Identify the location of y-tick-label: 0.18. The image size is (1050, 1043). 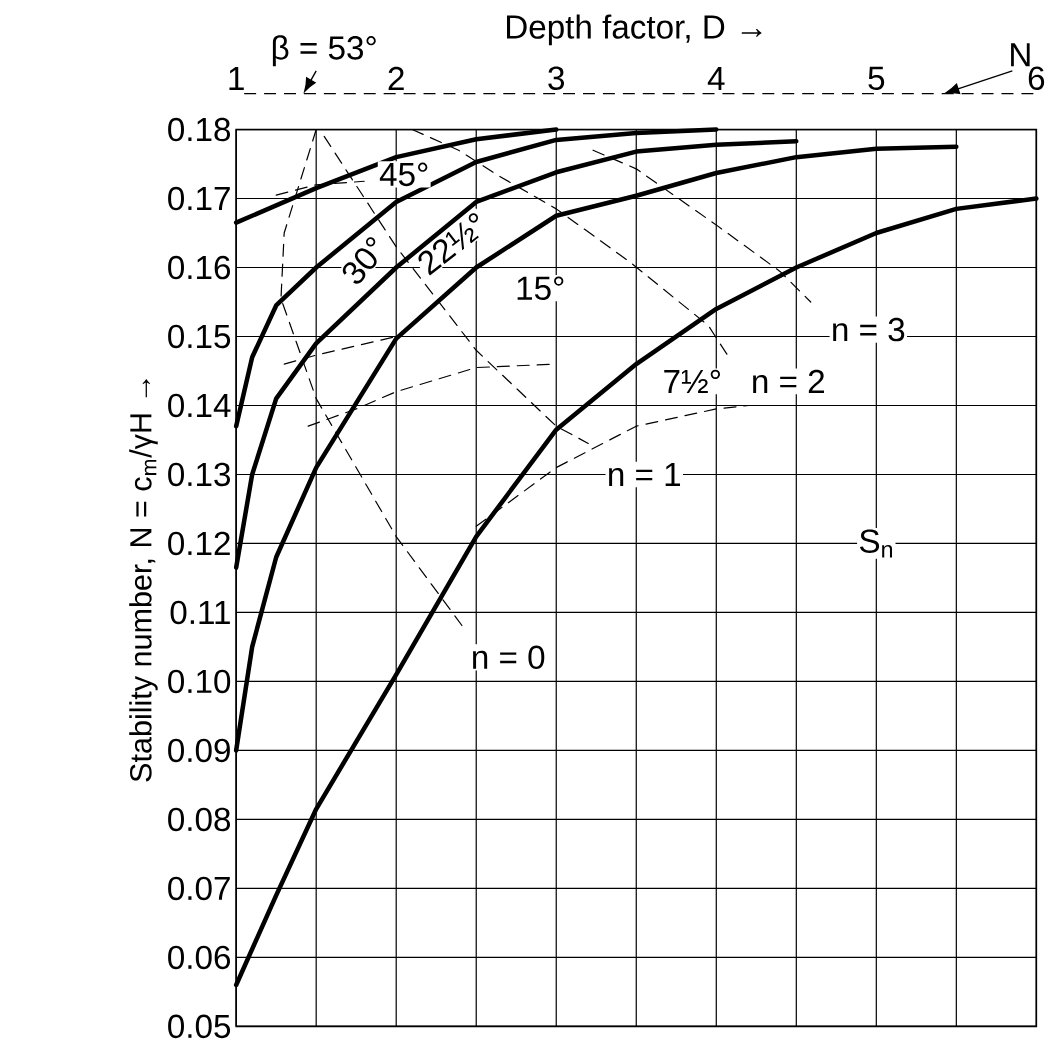
(199, 129).